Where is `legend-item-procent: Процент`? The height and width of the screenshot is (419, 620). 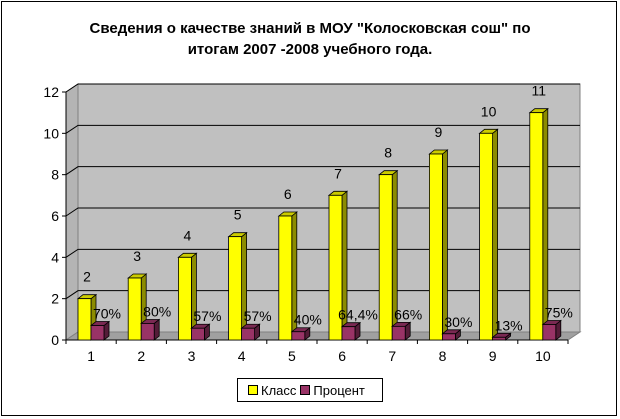 legend-item-procent: Процент is located at coordinates (332, 390).